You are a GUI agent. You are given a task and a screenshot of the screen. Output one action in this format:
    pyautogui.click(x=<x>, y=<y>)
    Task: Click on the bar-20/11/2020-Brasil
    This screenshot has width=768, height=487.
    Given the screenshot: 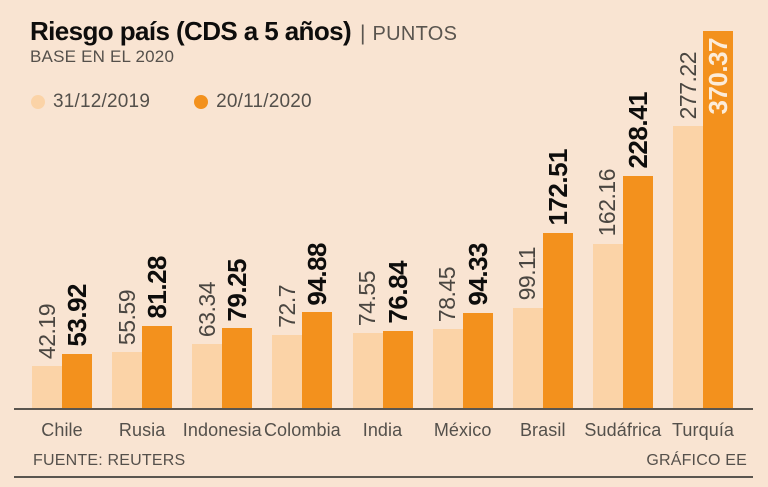 What is the action you would take?
    pyautogui.click(x=557, y=320)
    